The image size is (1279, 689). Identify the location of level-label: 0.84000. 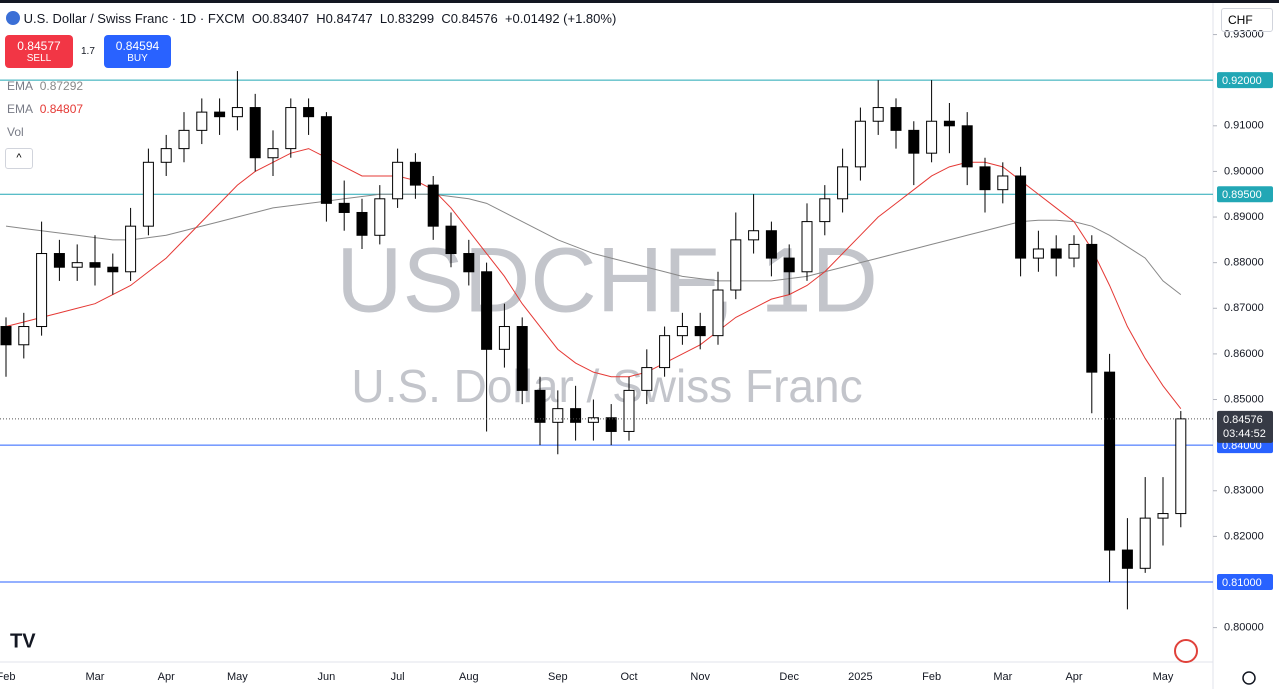
(1242, 446).